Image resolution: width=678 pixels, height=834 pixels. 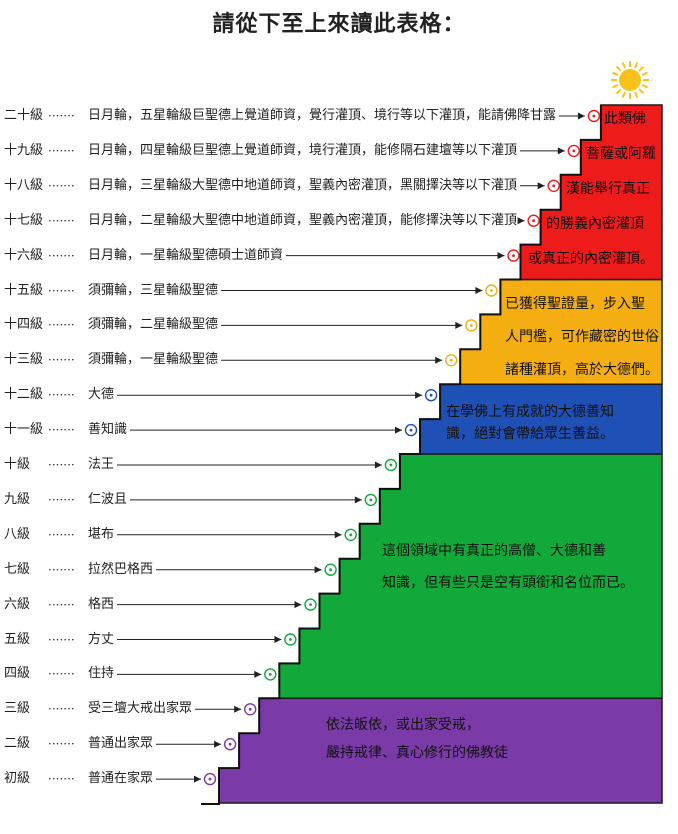 What do you see at coordinates (140, 709) in the screenshot?
I see `level-description: 受三壇大戒出家眾` at bounding box center [140, 709].